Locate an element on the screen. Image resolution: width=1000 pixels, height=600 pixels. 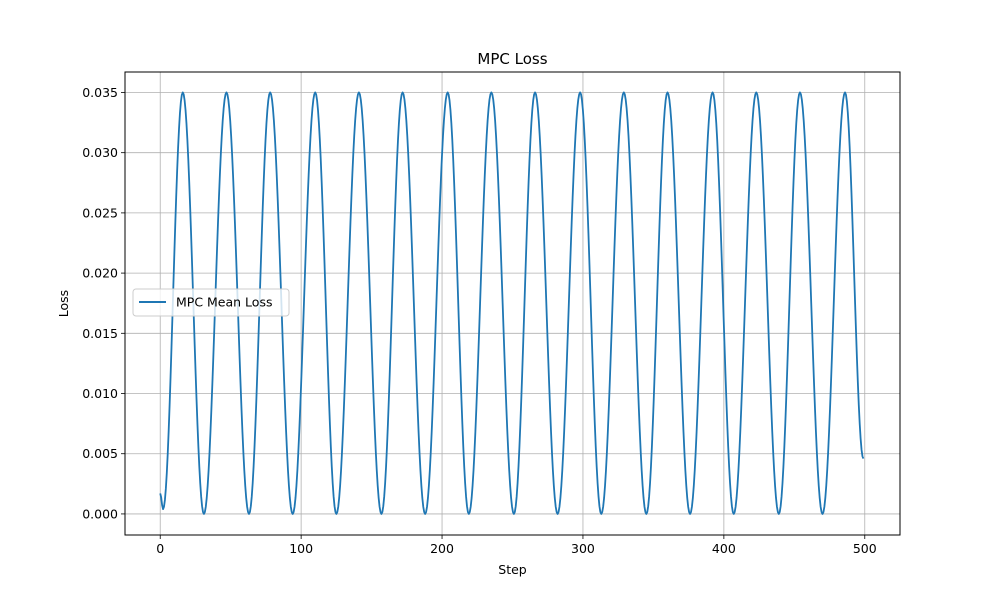
legend-label-mpc-mean-loss: MPC Mean Loss is located at coordinates (224, 302).